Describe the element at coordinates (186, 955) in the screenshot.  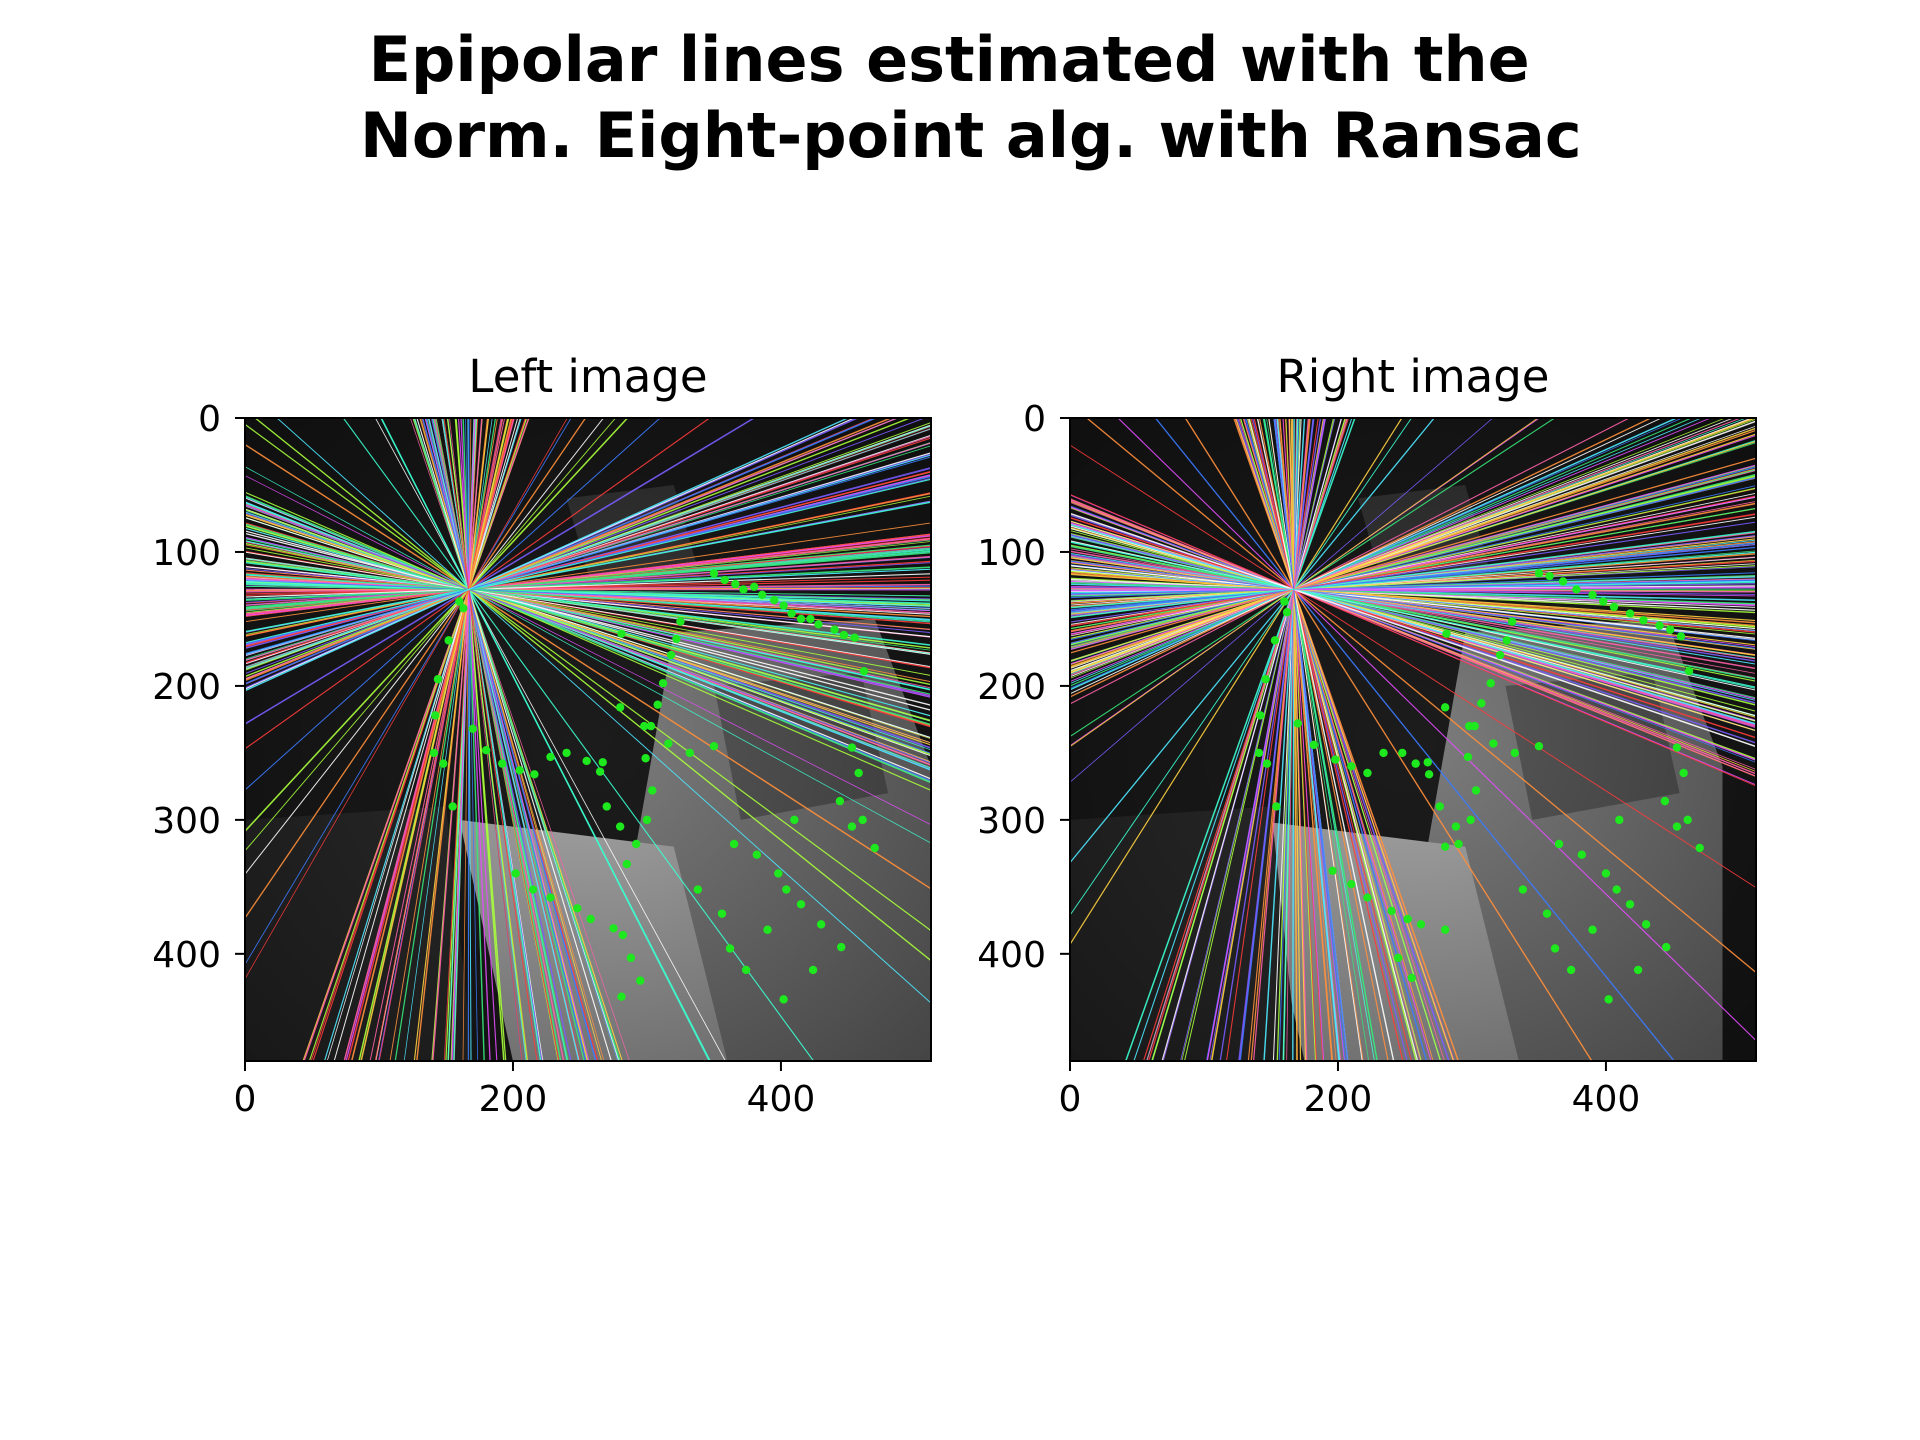
I see `y-tick-label: 400` at that location.